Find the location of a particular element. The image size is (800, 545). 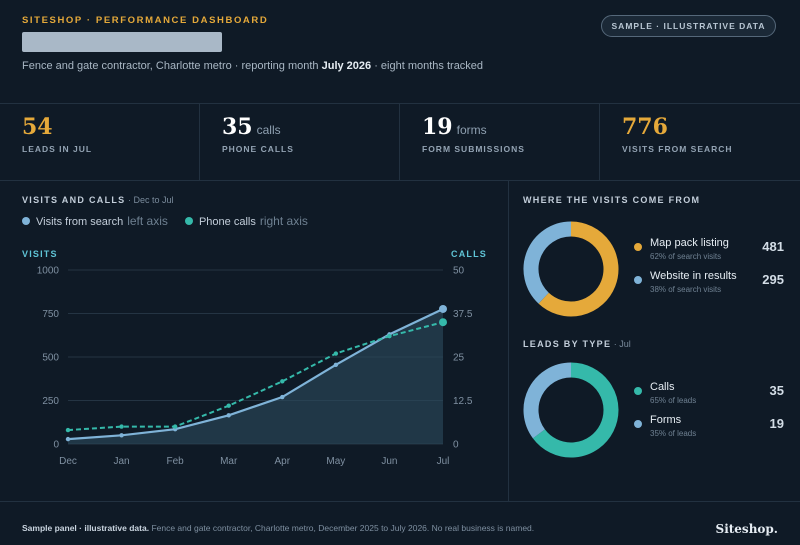

right-tick-label: 12.5 is located at coordinates (463, 401).